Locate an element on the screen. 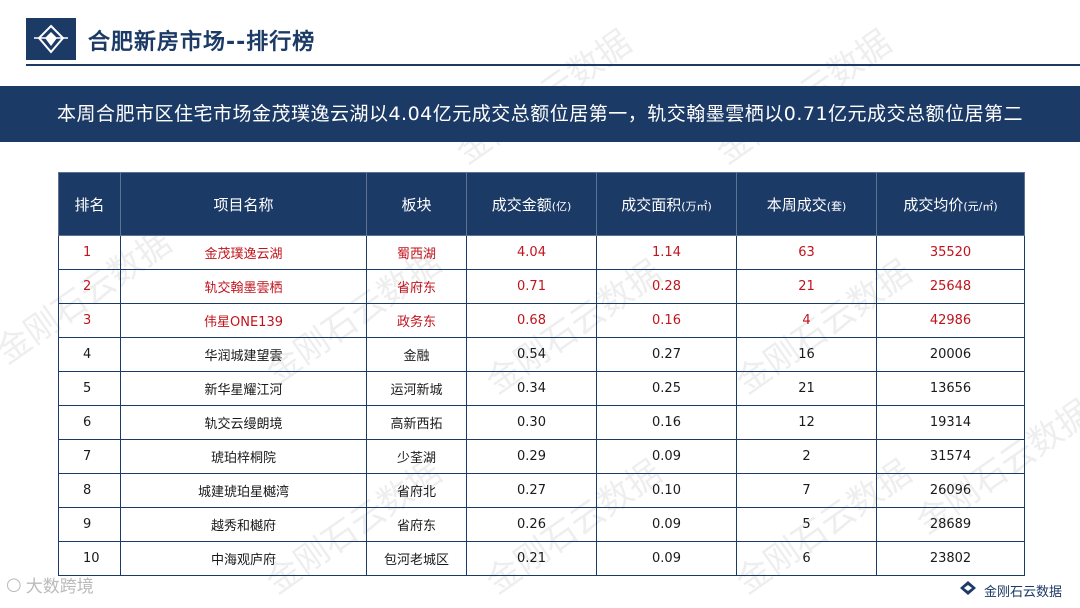 The height and width of the screenshot is (608, 1080). header-price: 成交均价(元/㎡) is located at coordinates (950, 204).